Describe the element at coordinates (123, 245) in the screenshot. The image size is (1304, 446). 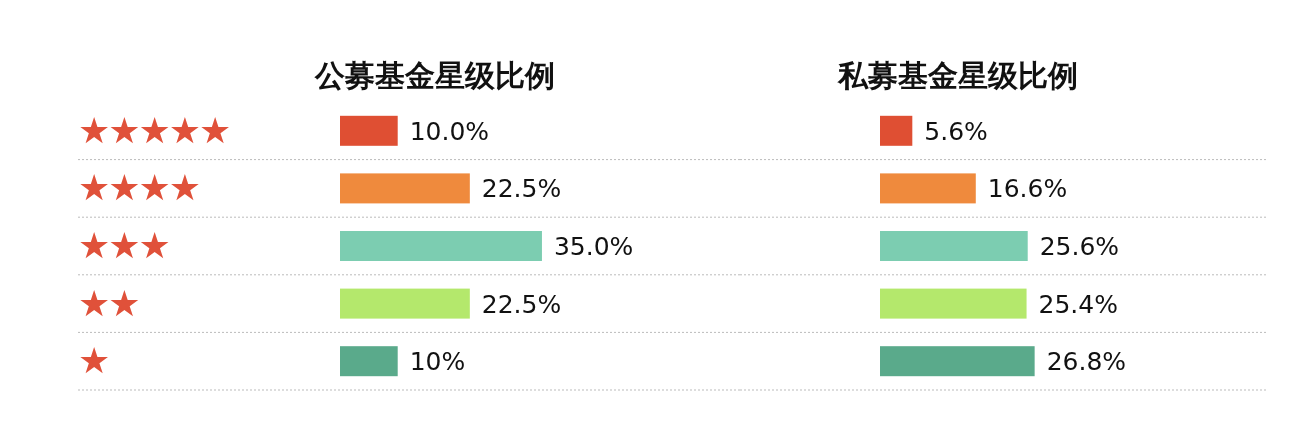
I see `y-tick-label: ★★★` at that location.